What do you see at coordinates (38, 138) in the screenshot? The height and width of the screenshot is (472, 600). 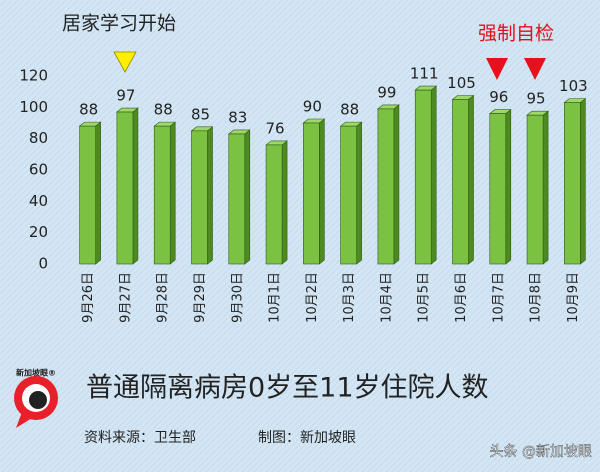 I see `y-tick-label: 80` at bounding box center [38, 138].